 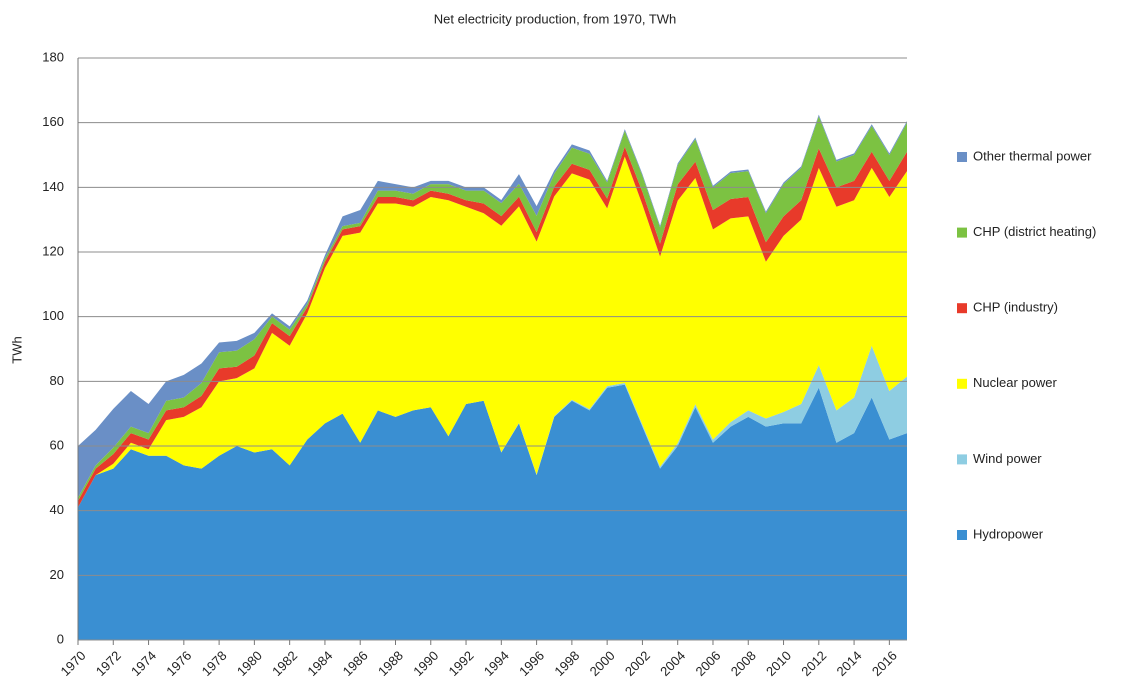 I want to click on x-tick-label: 2008, so click(x=743, y=663).